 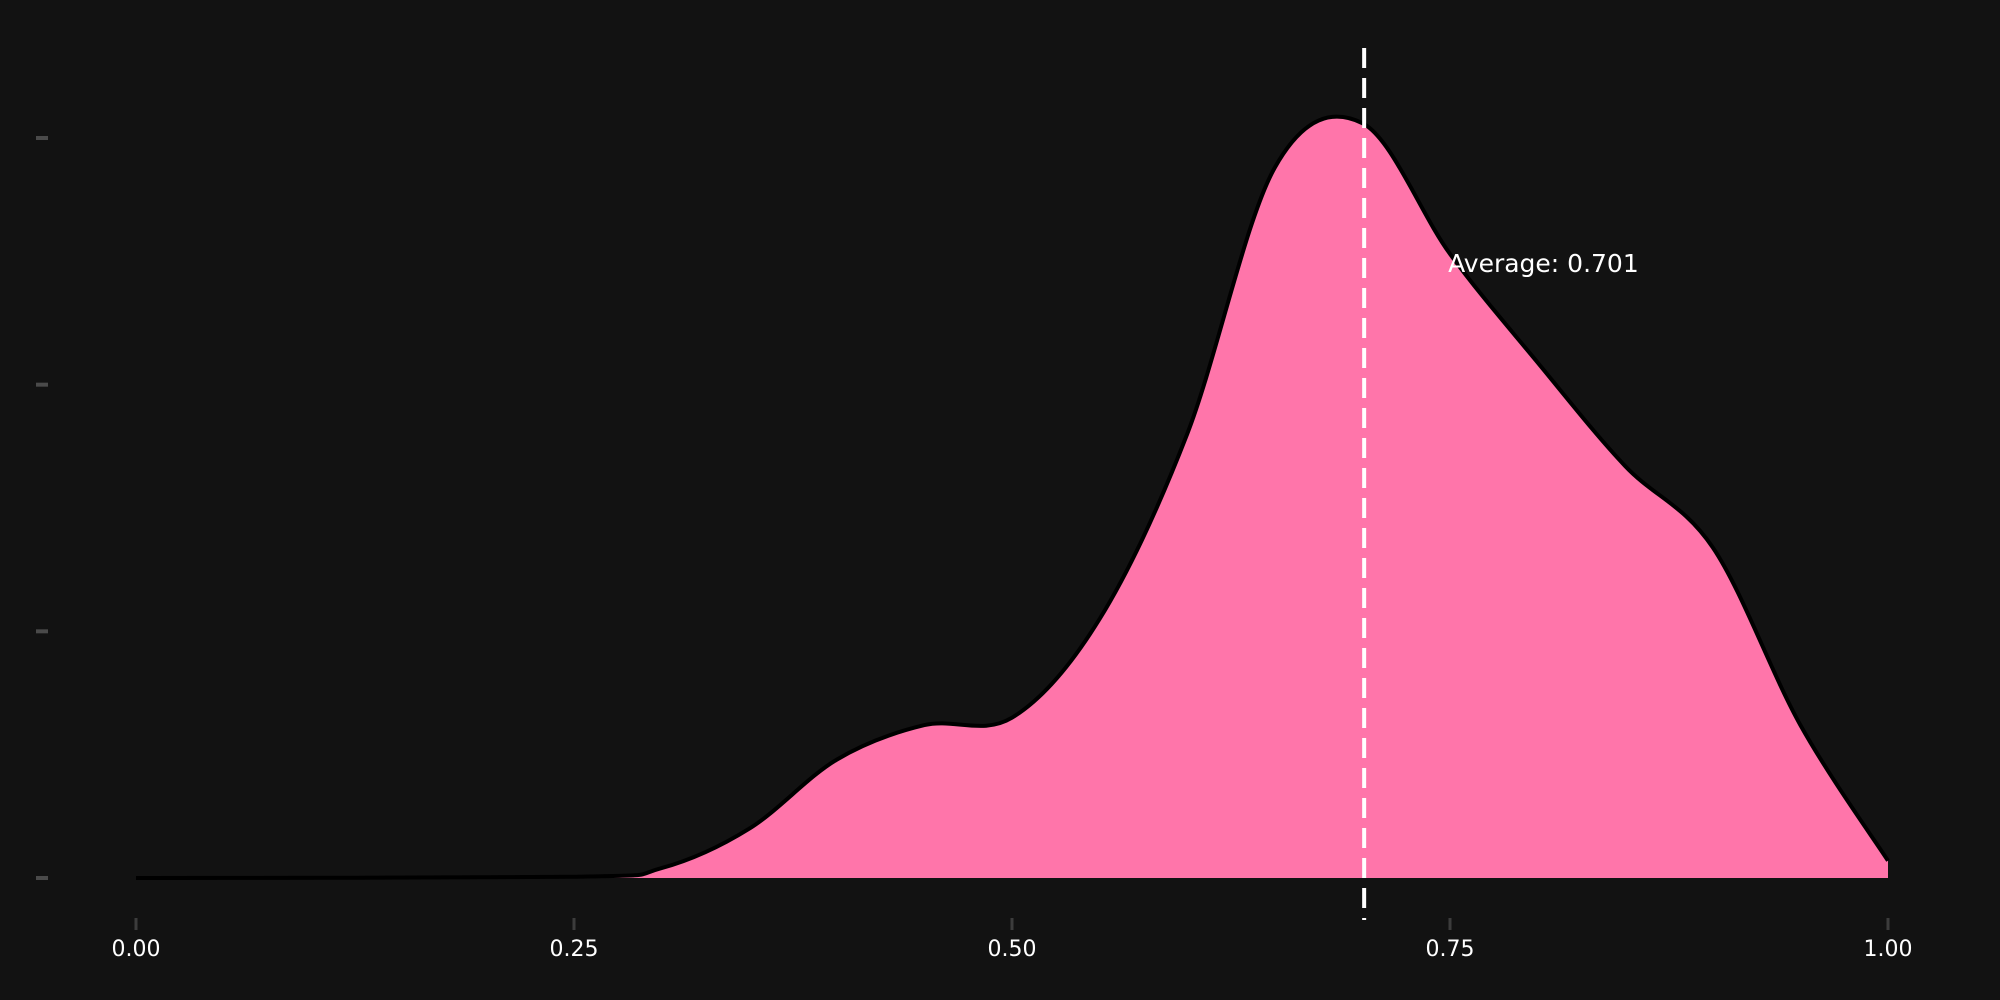 I want to click on x-axis: 0.00 0.25 0.50 0.75 1.00, so click(x=1012, y=940).